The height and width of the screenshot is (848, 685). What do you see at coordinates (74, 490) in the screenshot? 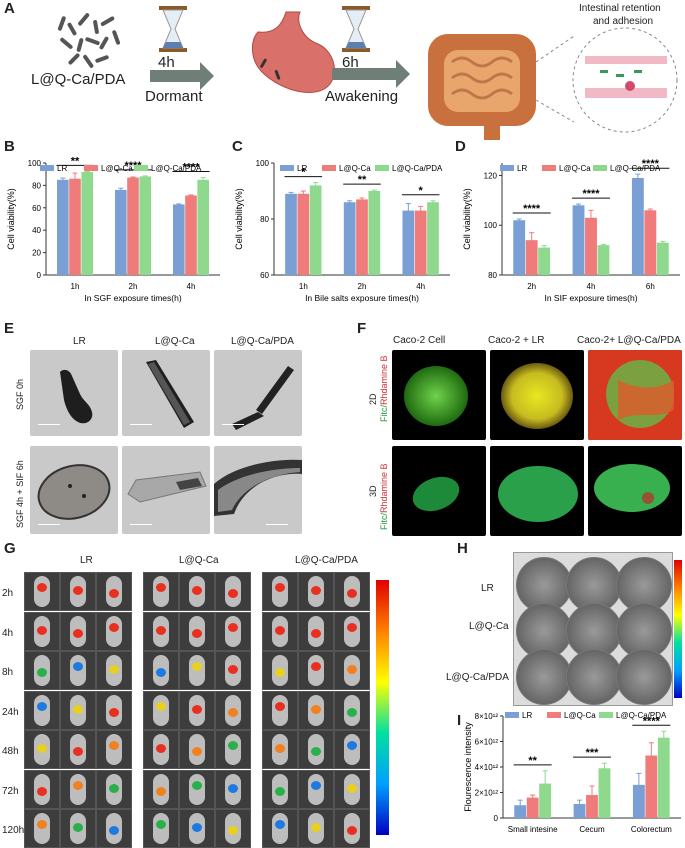
I see `tem-image-LR-SIF` at bounding box center [74, 490].